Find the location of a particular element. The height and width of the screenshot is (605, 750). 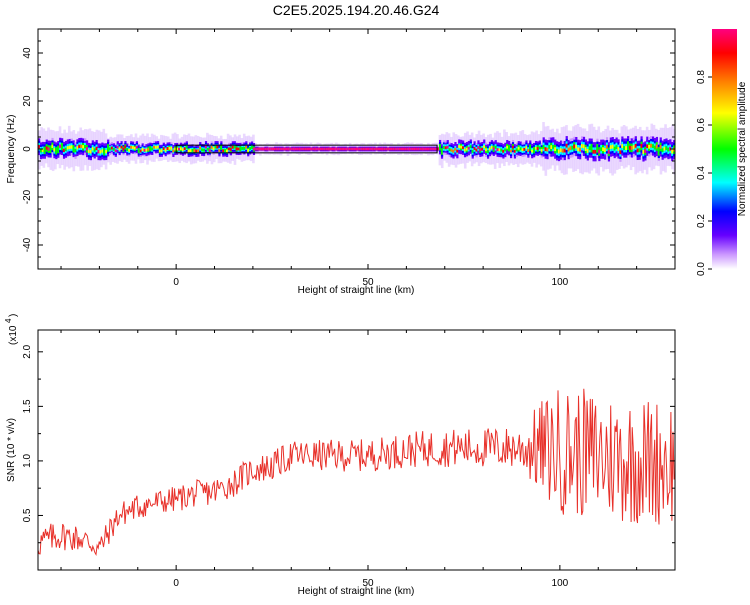

spectrogram-ylabel: Frequency (Hz) is located at coordinates (11, 149).